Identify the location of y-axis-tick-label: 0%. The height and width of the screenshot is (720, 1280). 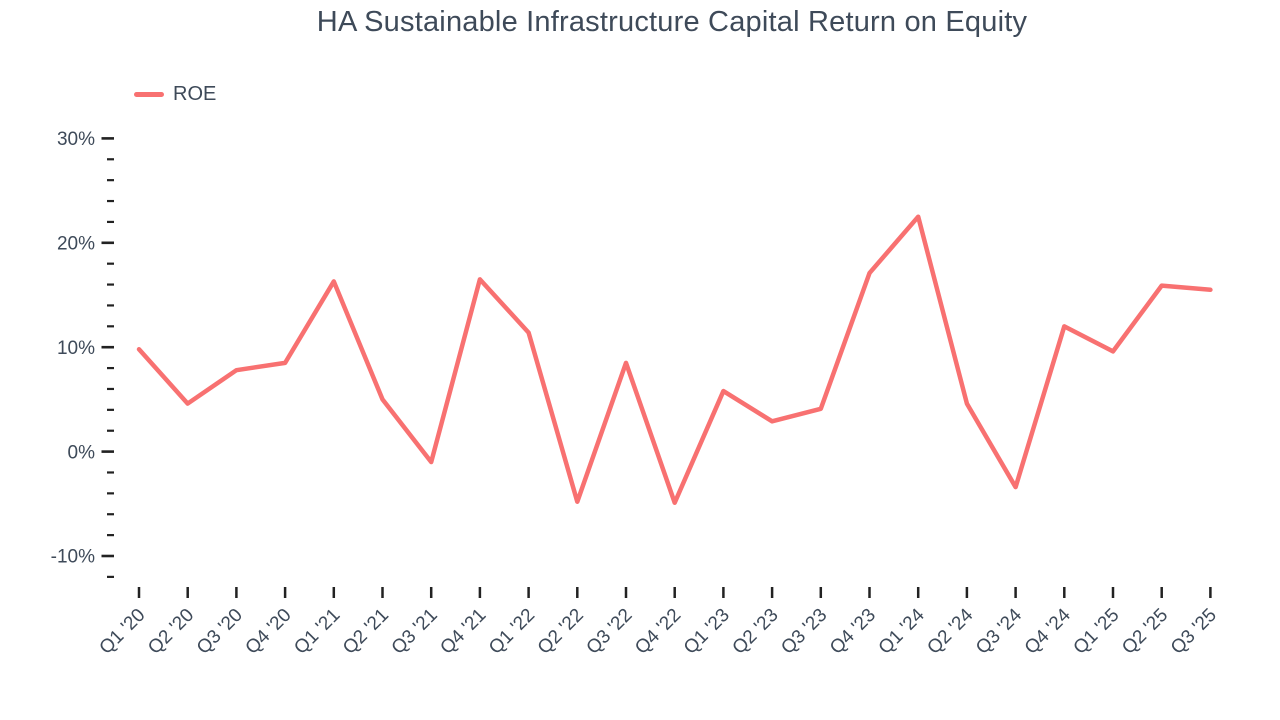
(82, 452).